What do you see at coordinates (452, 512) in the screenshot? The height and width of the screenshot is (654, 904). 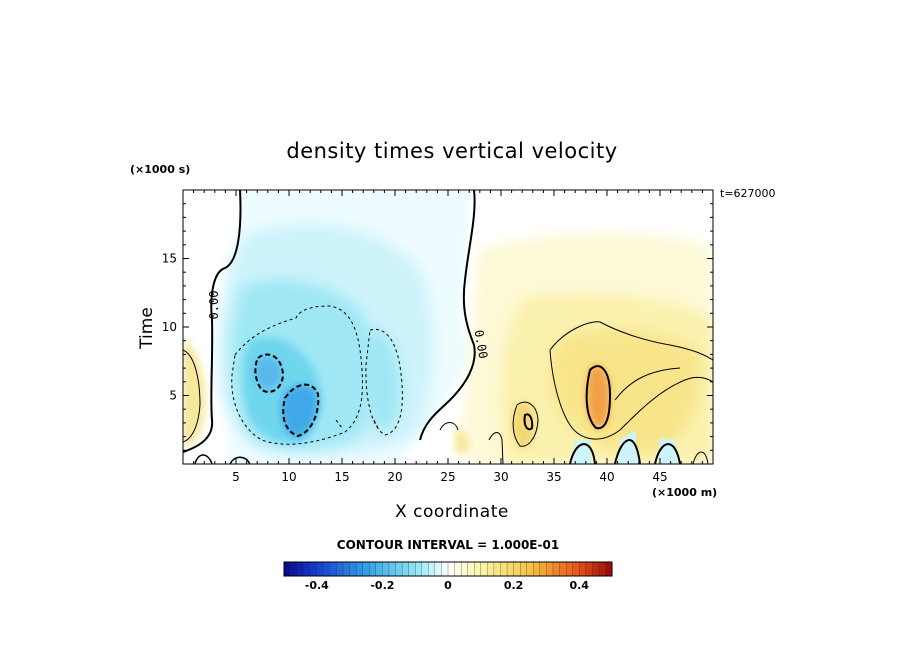 I see `x-axis-label: X coordinate` at bounding box center [452, 512].